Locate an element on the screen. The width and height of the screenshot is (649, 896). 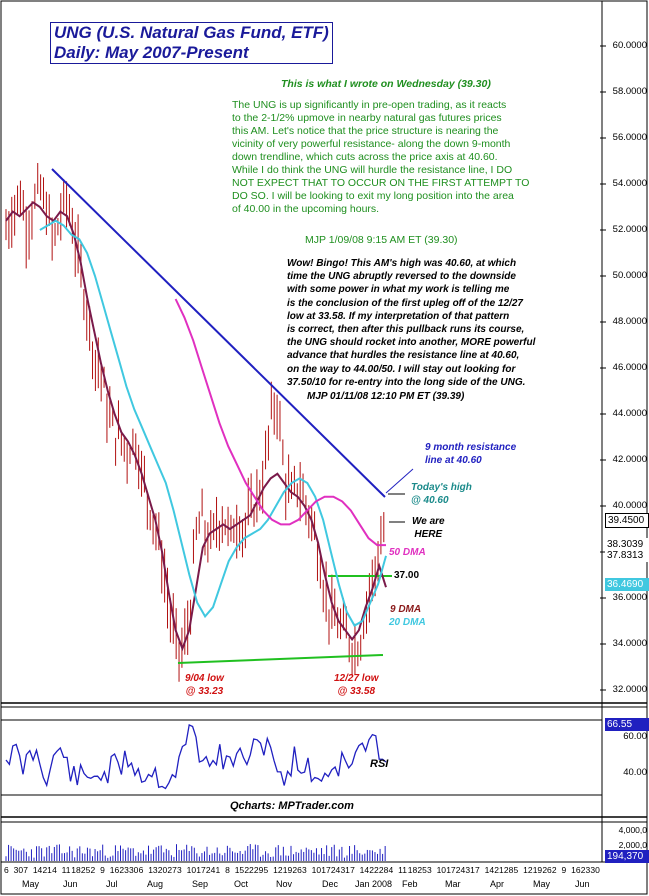
x-month-label: Apr is located at coordinates (497, 884).